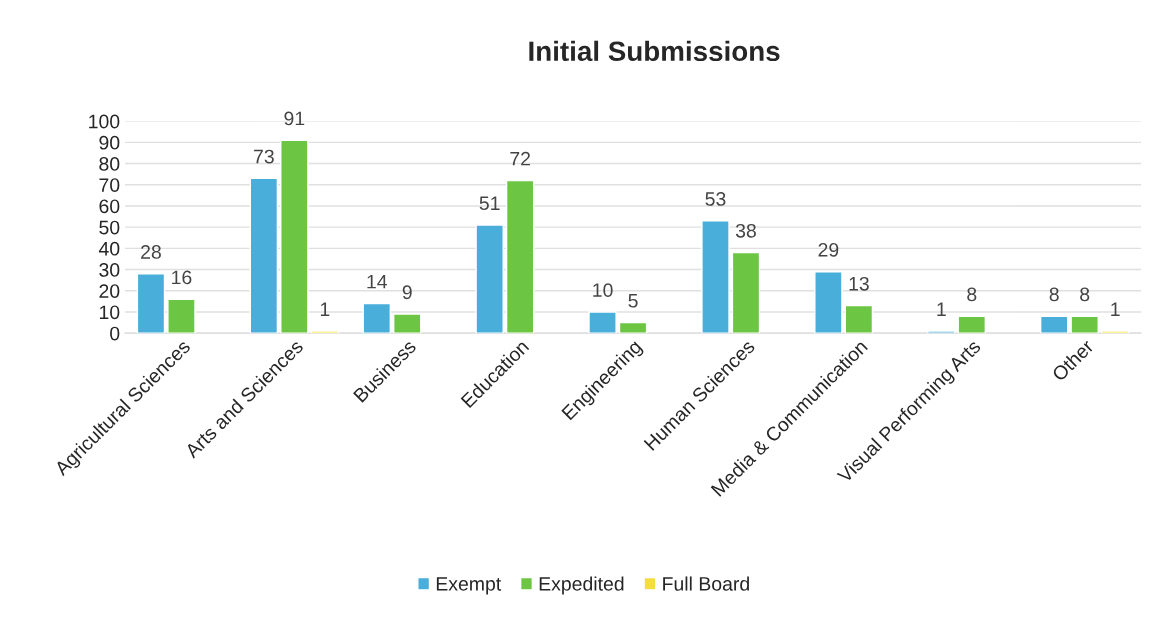  What do you see at coordinates (115, 333) in the screenshot?
I see `y-tick-label: 0` at bounding box center [115, 333].